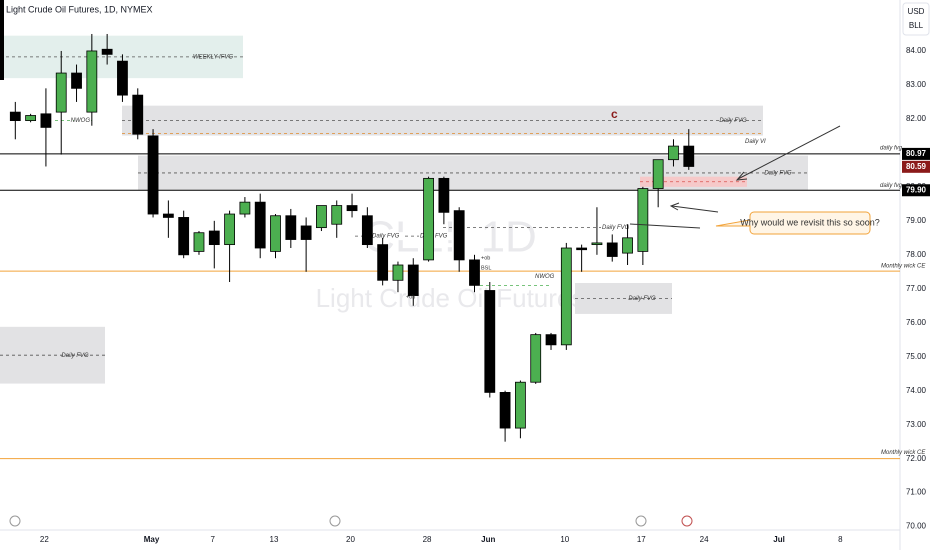 The height and width of the screenshot is (550, 932). I want to click on x-tick-label: 22, so click(44, 539).